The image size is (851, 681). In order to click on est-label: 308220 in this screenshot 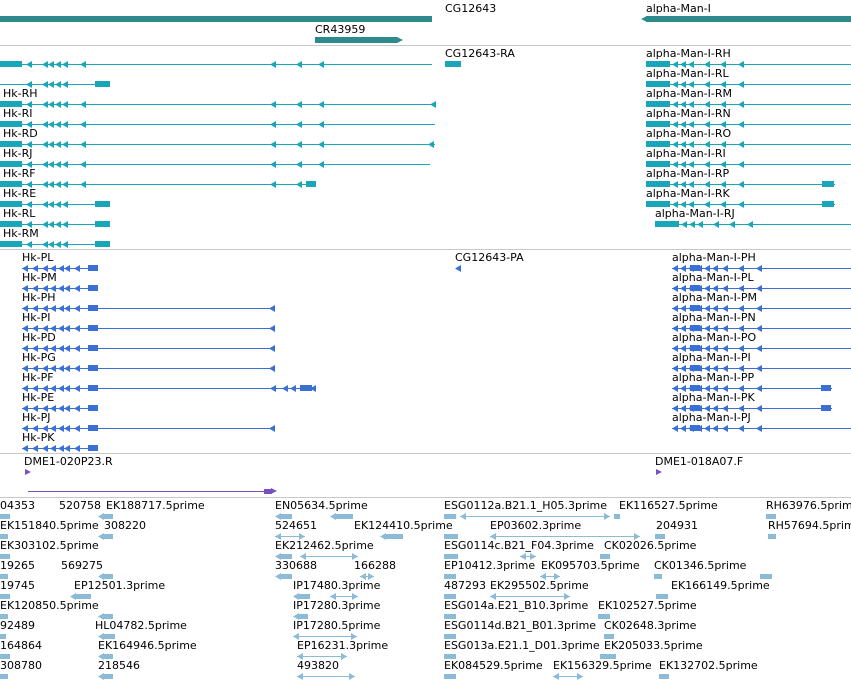, I will do `click(125, 525)`.